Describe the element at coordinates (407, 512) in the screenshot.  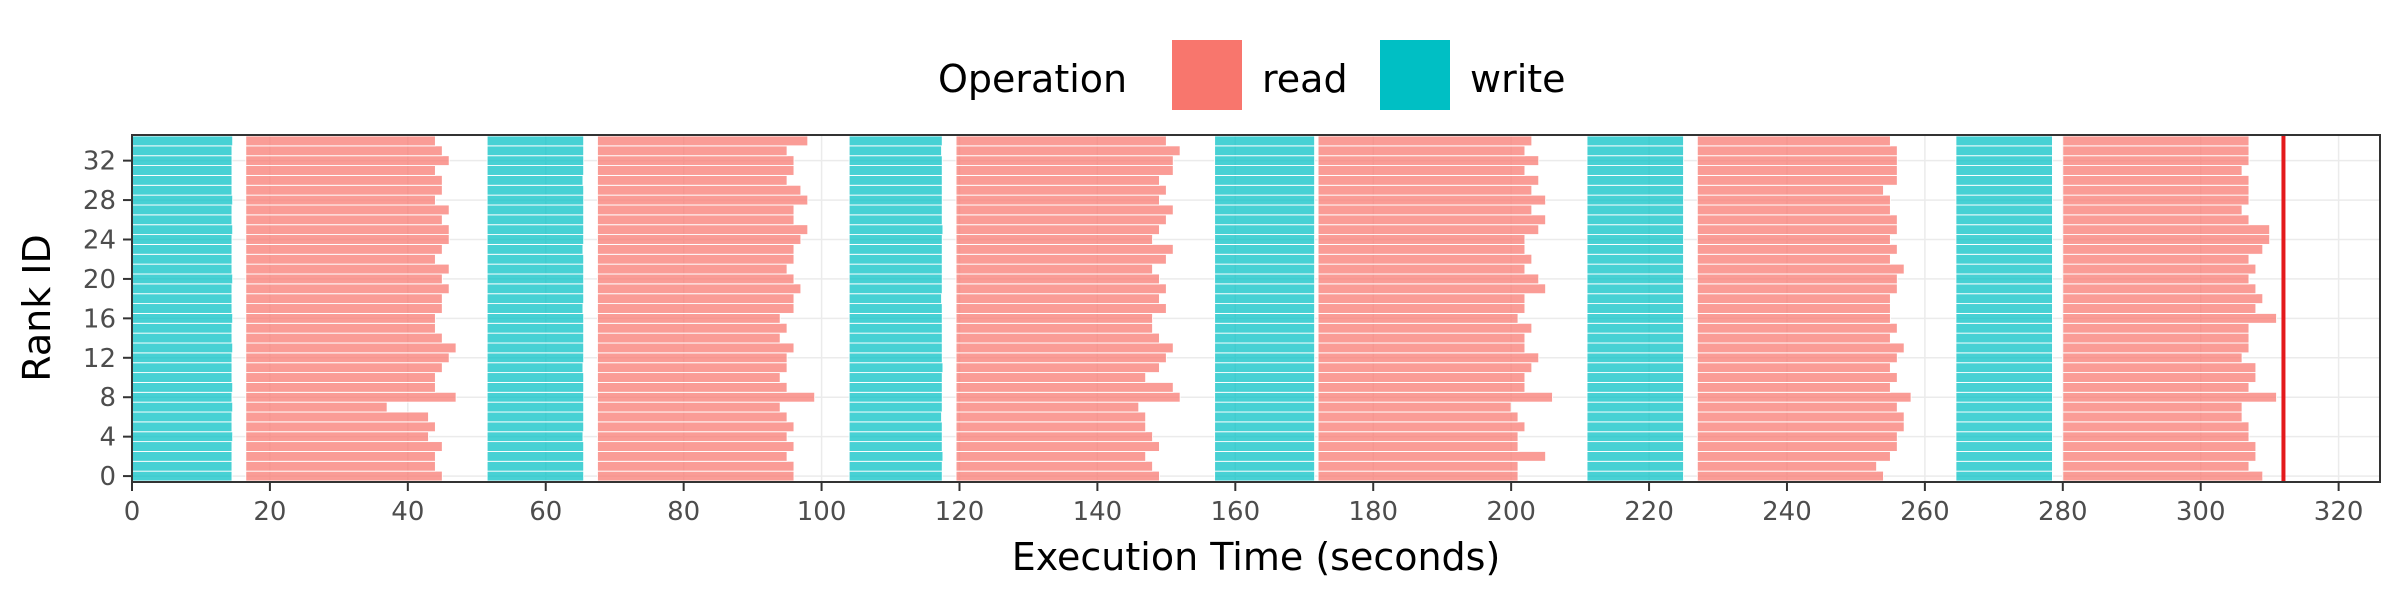
I see `x-tick-label: 40` at that location.